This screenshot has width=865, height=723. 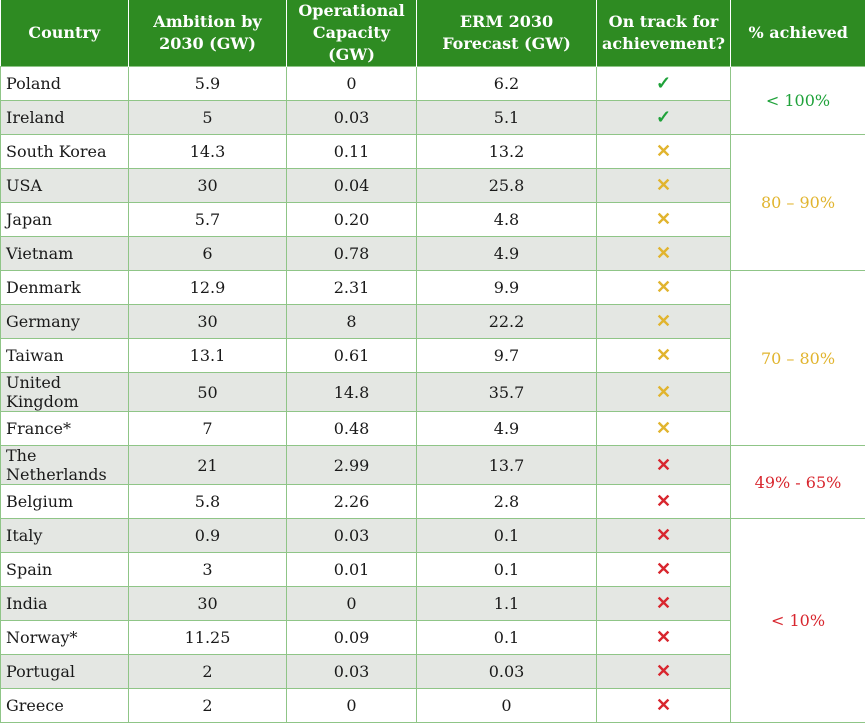 I want to click on country-cell: South Korea, so click(x=65, y=152).